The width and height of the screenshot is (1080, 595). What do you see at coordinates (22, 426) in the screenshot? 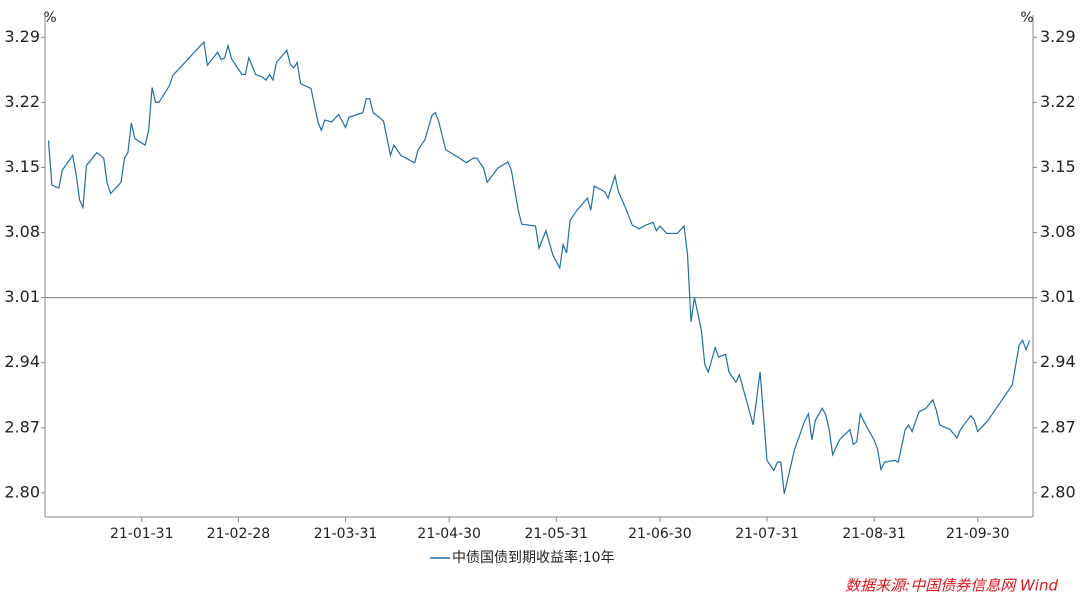
I see `y-tick-label: 2.87` at bounding box center [22, 426].